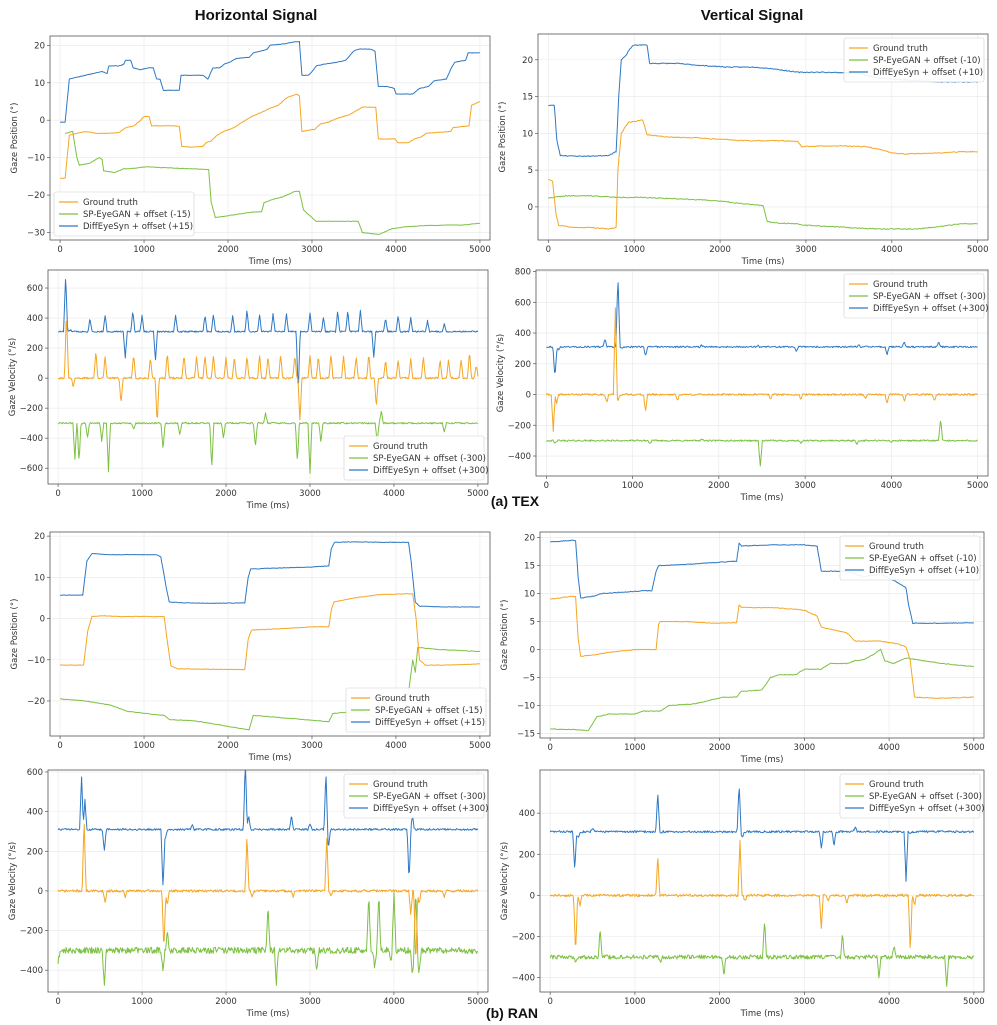 The height and width of the screenshot is (1025, 997). What do you see at coordinates (512, 1013) in the screenshot?
I see `caption-ran: (b) RAN` at bounding box center [512, 1013].